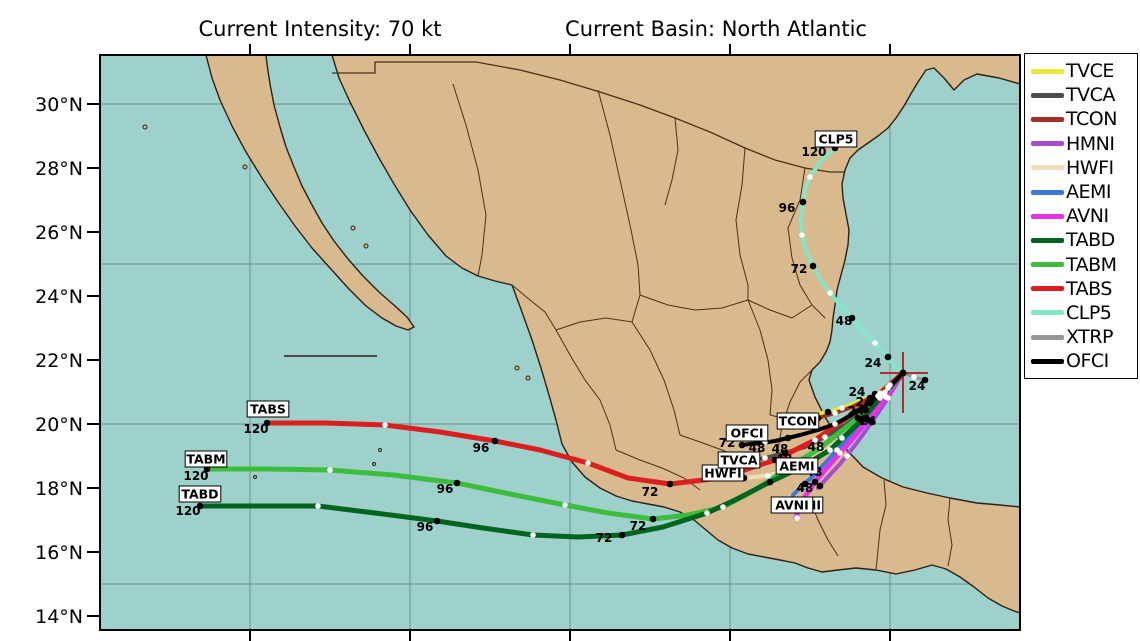  I want to click on legend-label-TABS: TABS, so click(1089, 288).